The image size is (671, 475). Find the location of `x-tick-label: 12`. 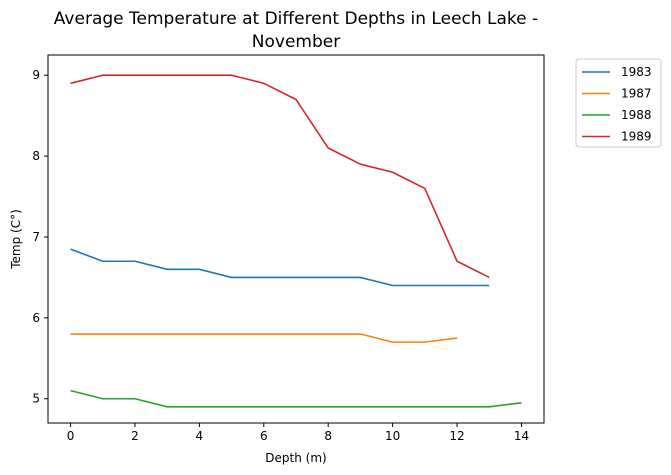

x-tick-label: 12 is located at coordinates (456, 436).